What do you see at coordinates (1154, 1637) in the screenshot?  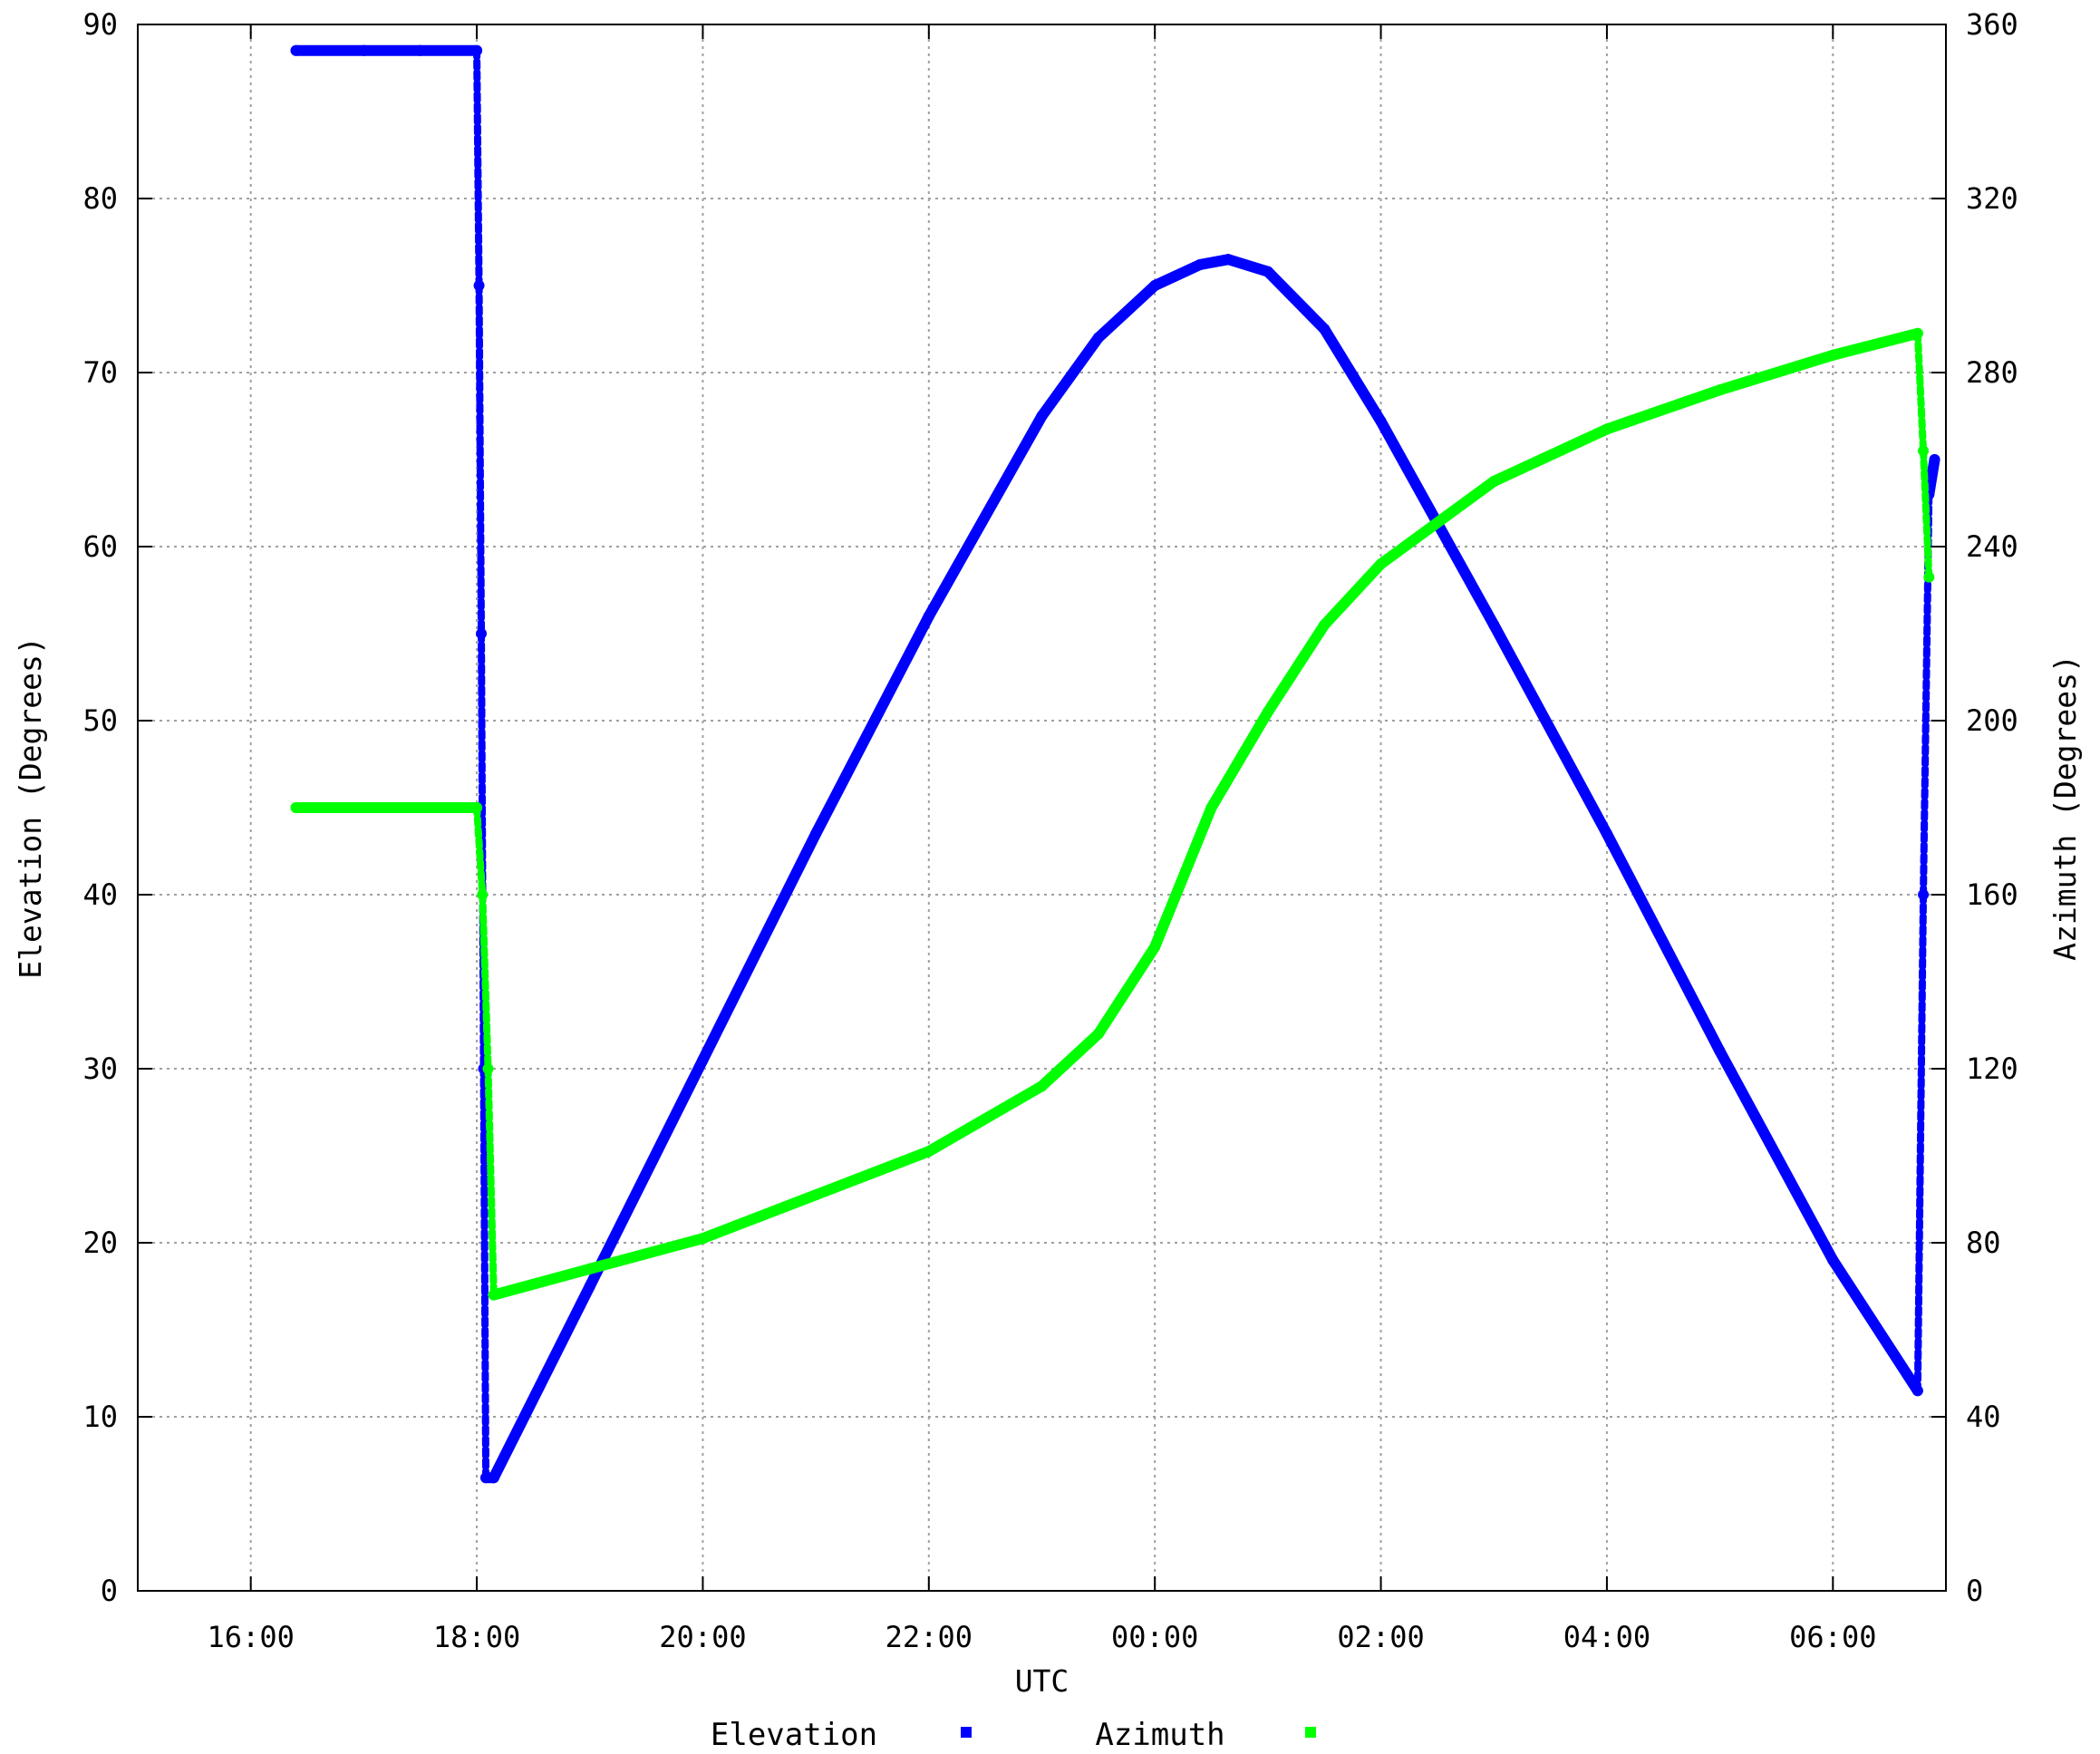 I see `x-tick-label: 00:00` at bounding box center [1154, 1637].